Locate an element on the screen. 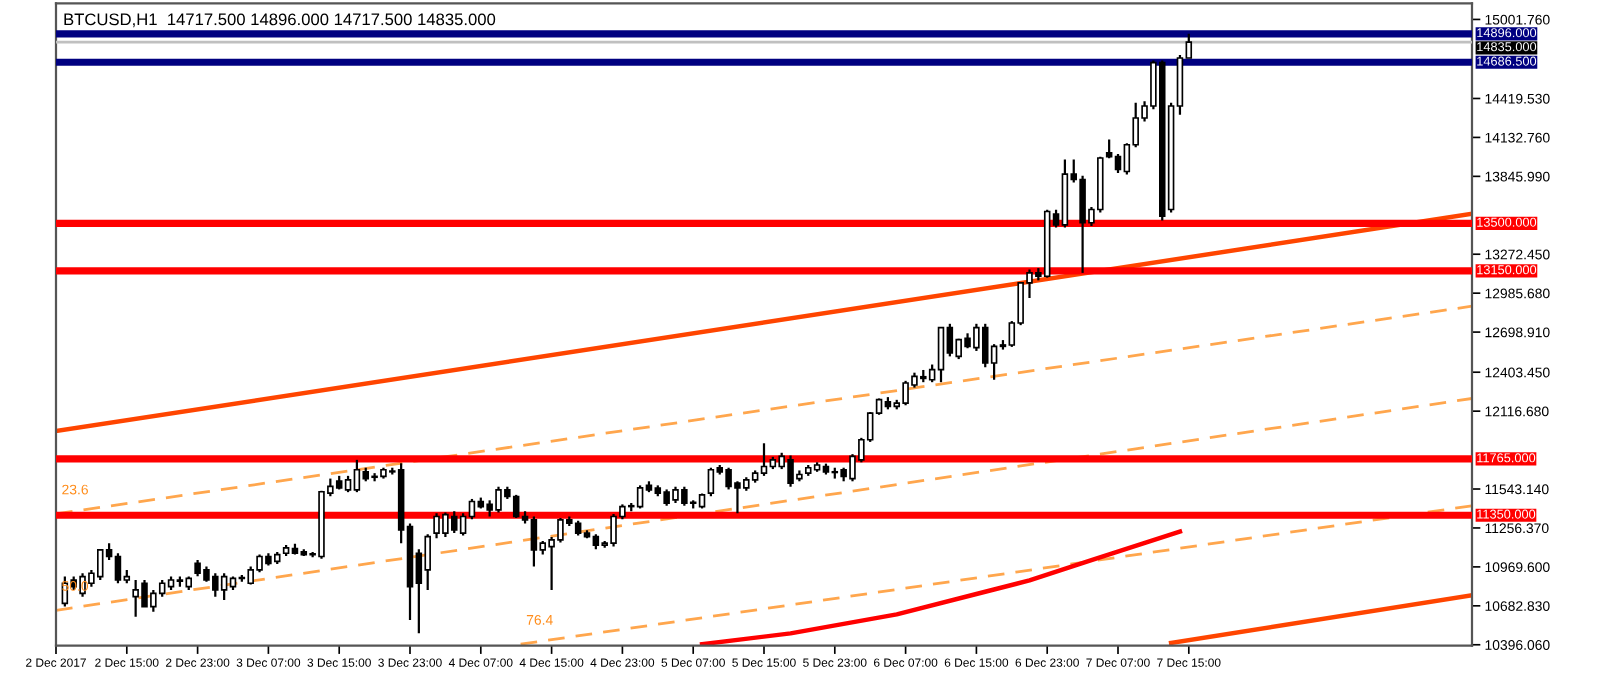 The image size is (1600, 676). text: BTCUSD,H1 14717.500 14896.000 14717.500 14835.000 is located at coordinates (280, 20).